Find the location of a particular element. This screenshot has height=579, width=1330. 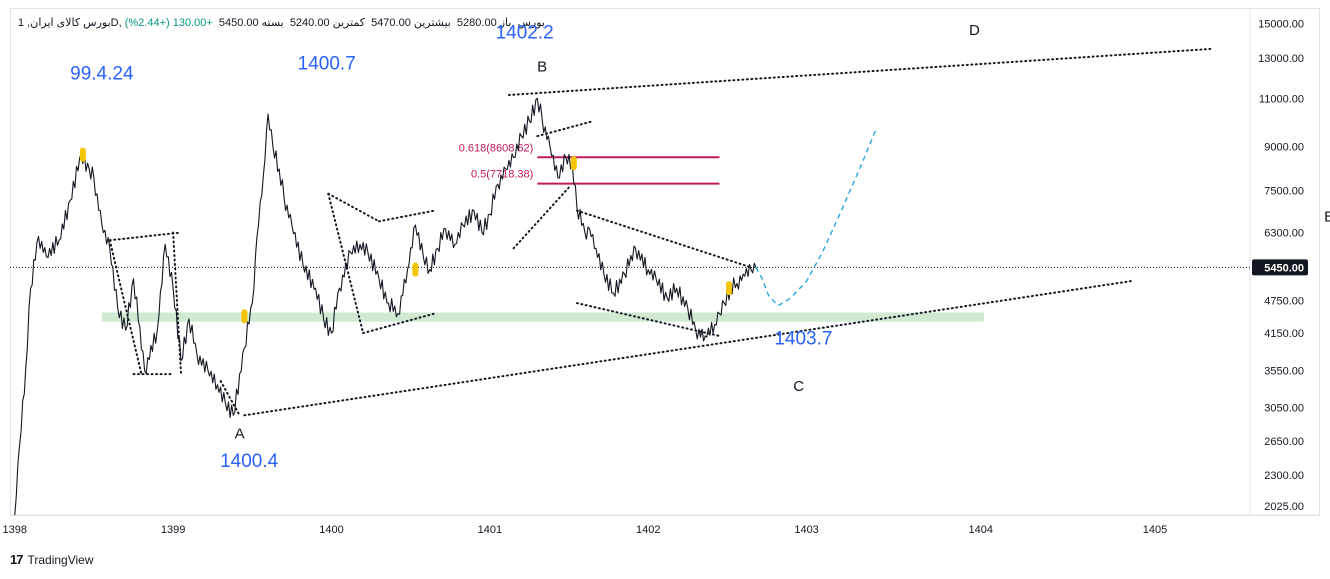

trendline-upper-resistance is located at coordinates (859, 71).